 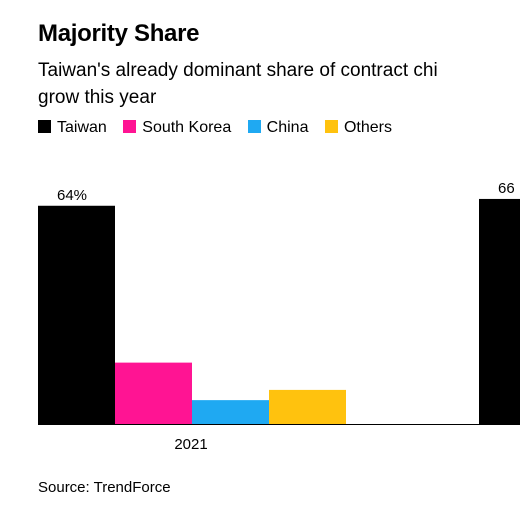 What do you see at coordinates (153, 393) in the screenshot?
I see `bar-south-korea-2021` at bounding box center [153, 393].